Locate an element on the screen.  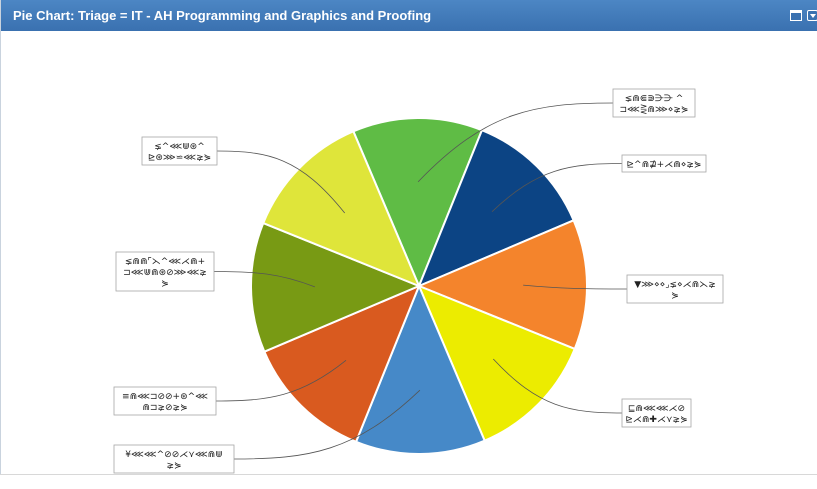
slice-data-label: ≡⋒⋘⊐⊘⊘+⊛^⋘⋒⊐⪈⊘⪈⋟ is located at coordinates (165, 401).